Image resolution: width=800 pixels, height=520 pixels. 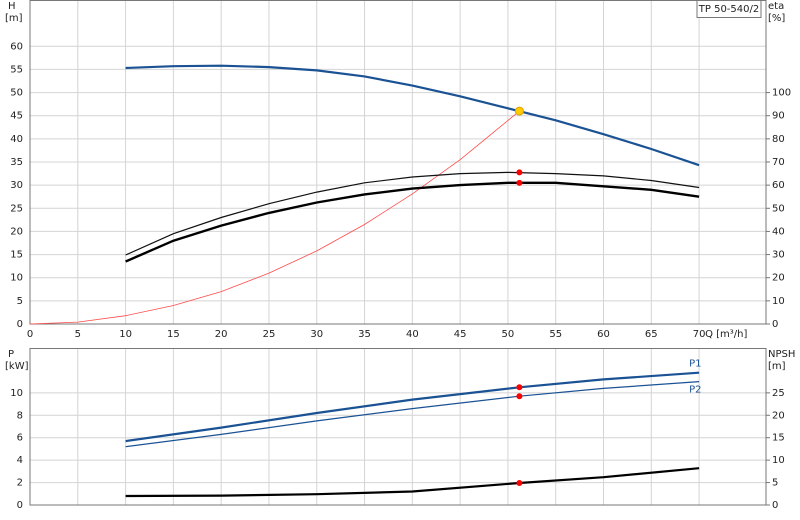 What do you see at coordinates (777, 366) in the screenshot?
I see `y2-axis-unit: [m]` at bounding box center [777, 366].